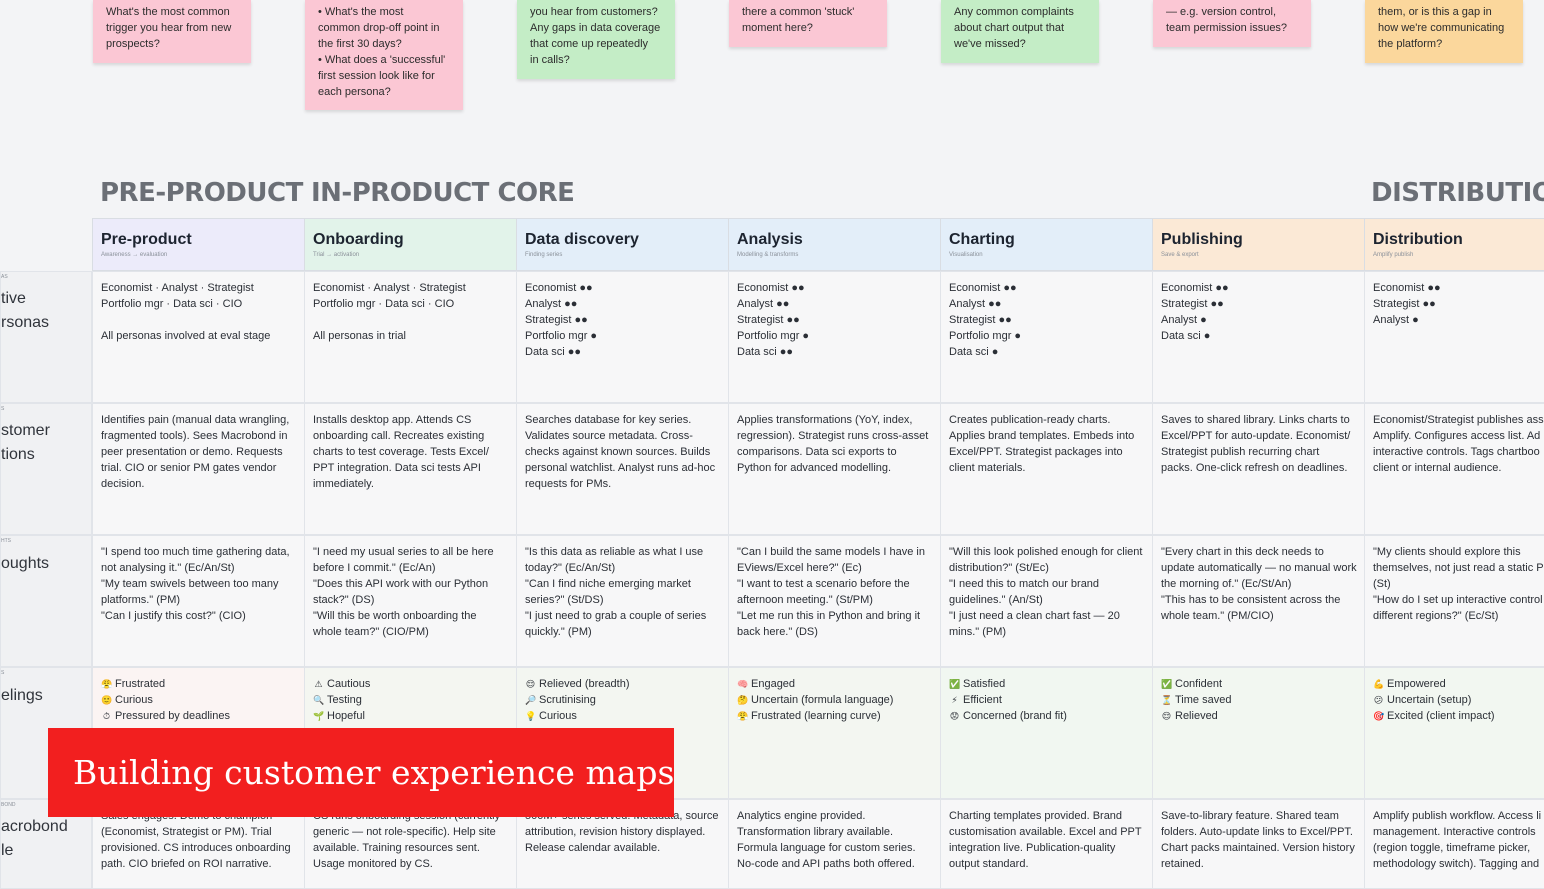 This screenshot has height=889, width=1544. I want to click on personas-line: Strategist ●●, so click(768, 320).